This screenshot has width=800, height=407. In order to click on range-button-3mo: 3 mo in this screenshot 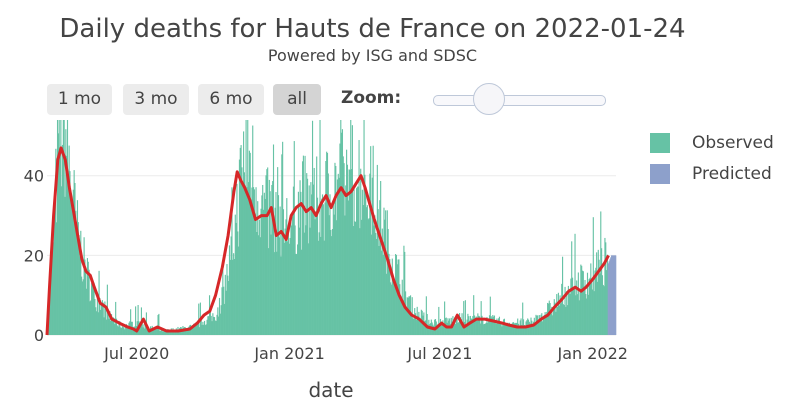, I will do `click(156, 99)`.